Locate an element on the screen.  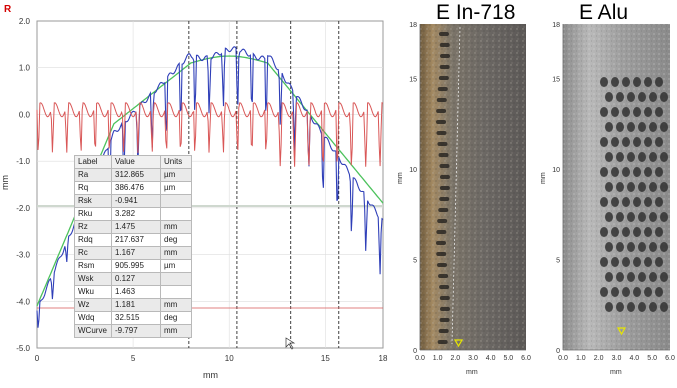
table-row: Wku 1.463 is located at coordinates (133, 292).